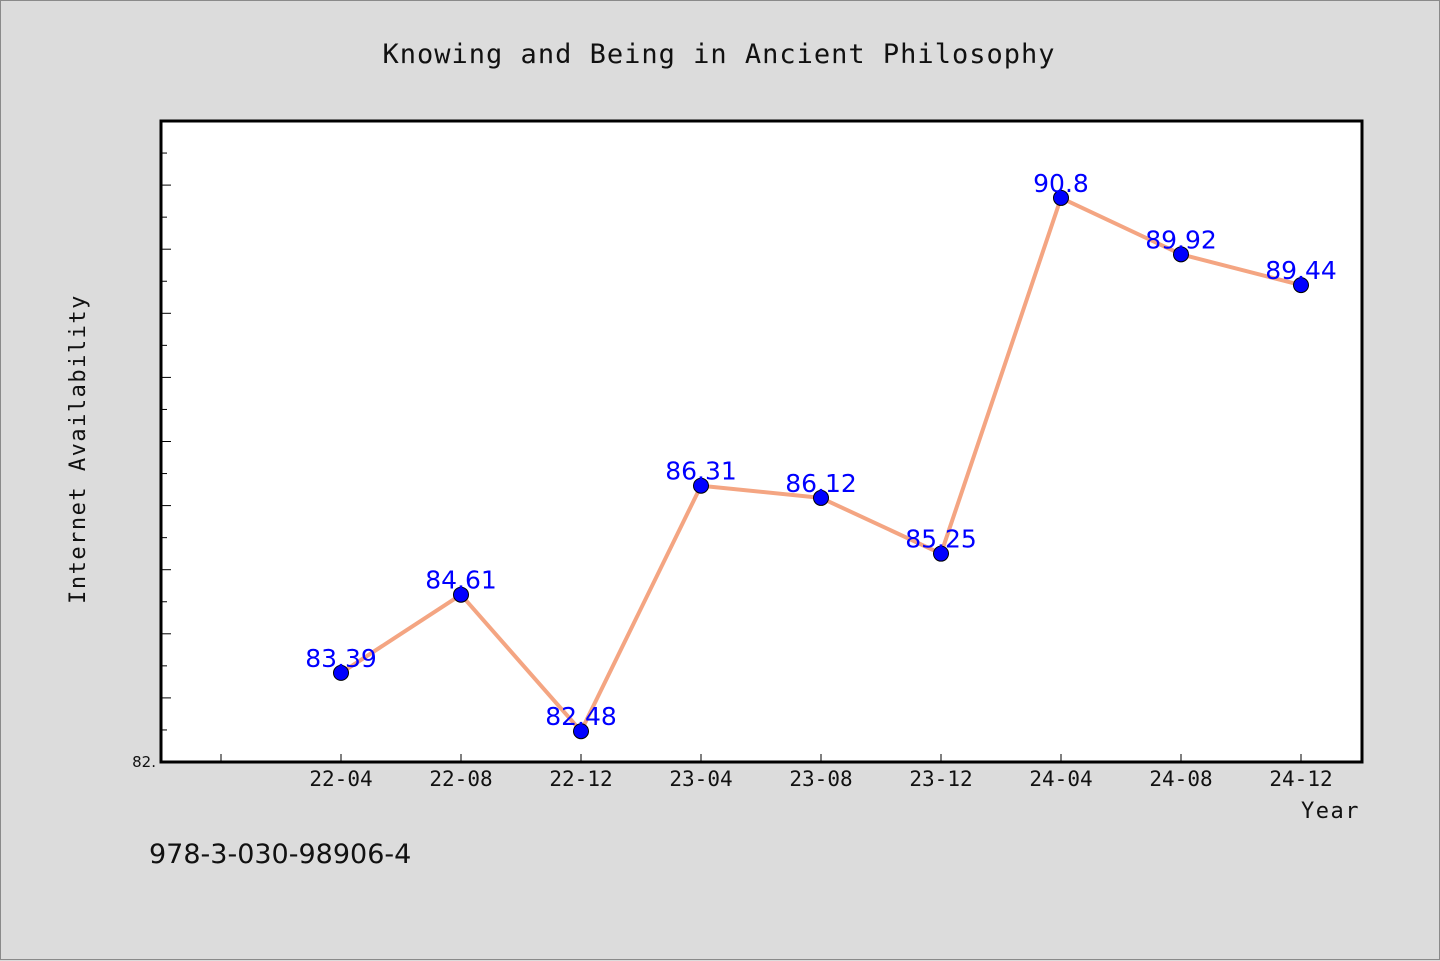 Image resolution: width=1440 pixels, height=961 pixels. I want to click on y-axis-label: Internet Availability, so click(78, 449).